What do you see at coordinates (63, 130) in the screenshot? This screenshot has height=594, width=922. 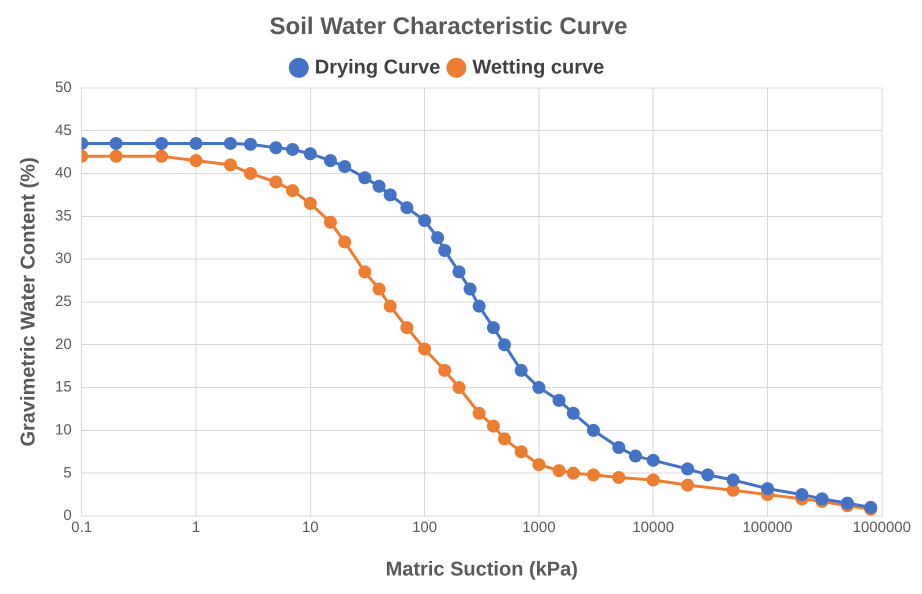 I see `y-tick-label: 45` at bounding box center [63, 130].